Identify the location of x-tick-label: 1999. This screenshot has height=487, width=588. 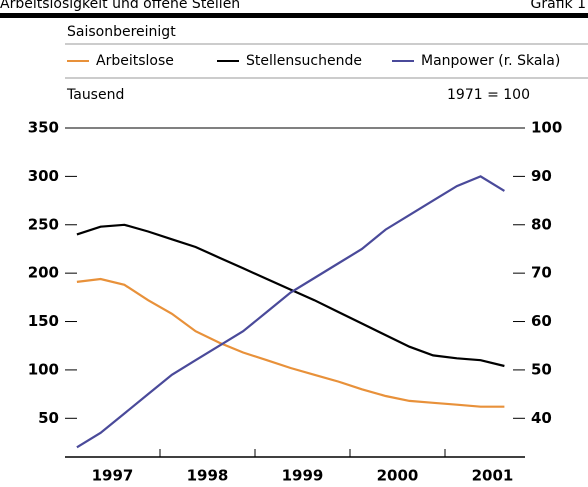
(303, 476).